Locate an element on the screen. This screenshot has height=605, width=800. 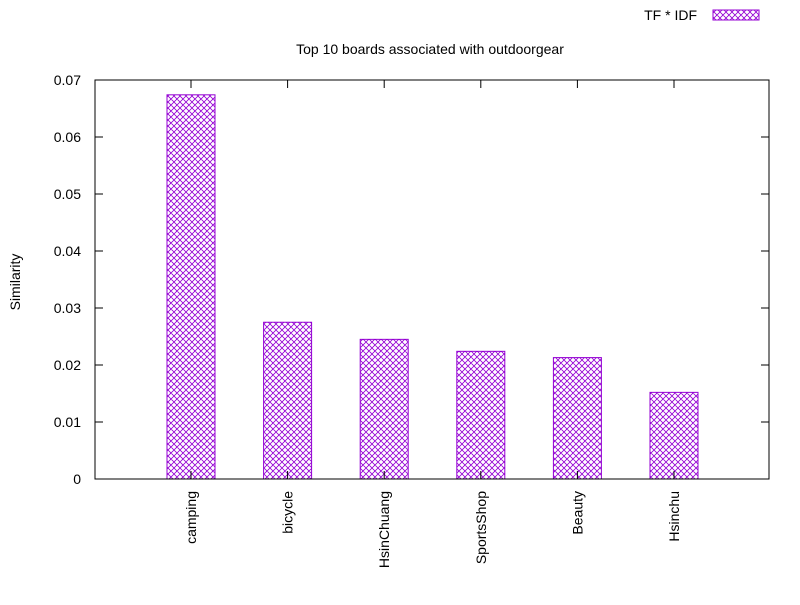
y-tick-label: 0.07 is located at coordinates (67, 80).